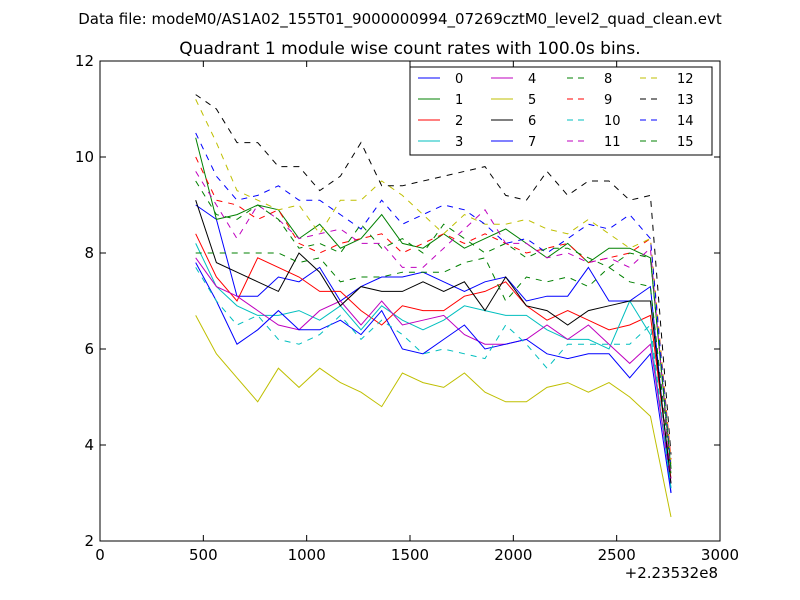 The height and width of the screenshot is (600, 800). Describe the element at coordinates (410, 555) in the screenshot. I see `x-tick-label: 1500` at that location.